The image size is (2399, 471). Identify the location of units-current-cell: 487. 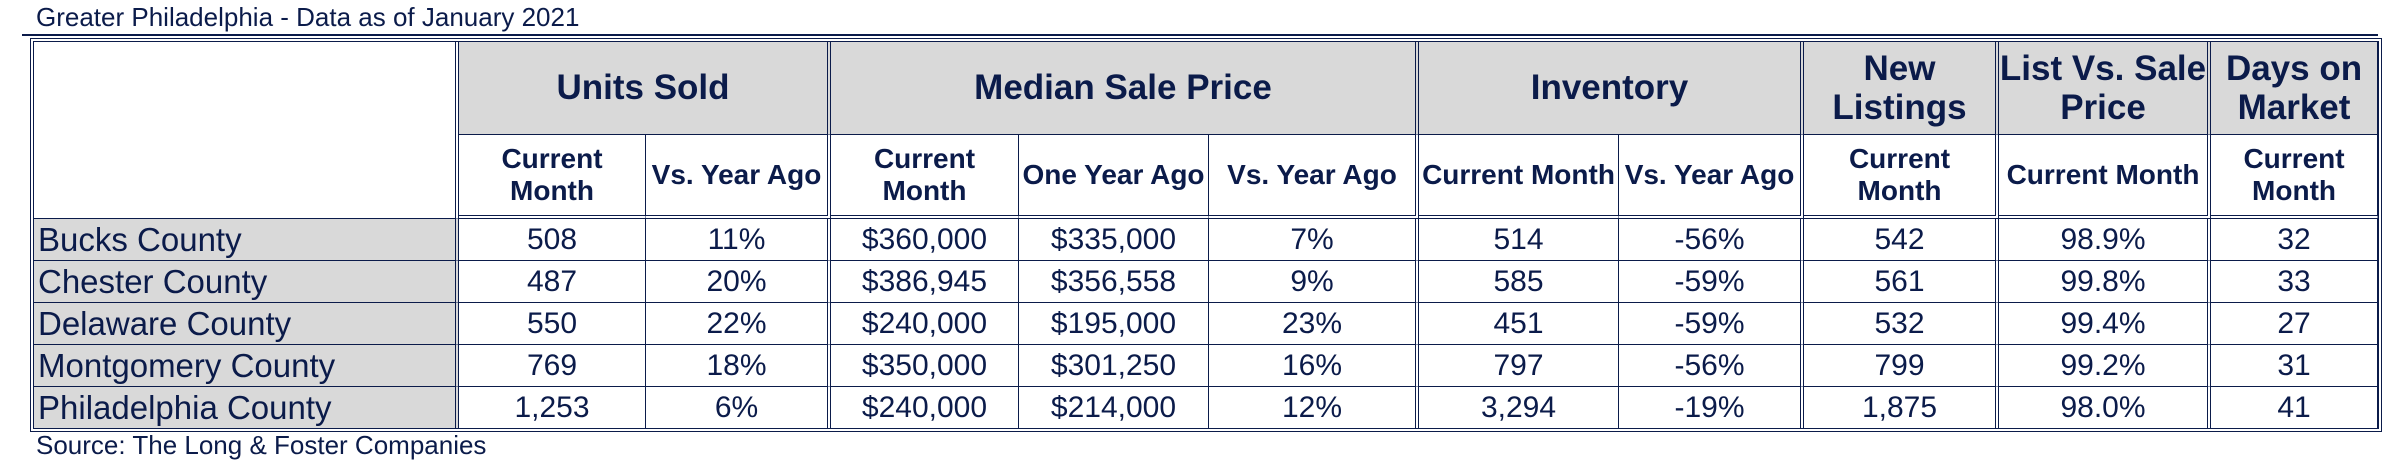
(552, 282).